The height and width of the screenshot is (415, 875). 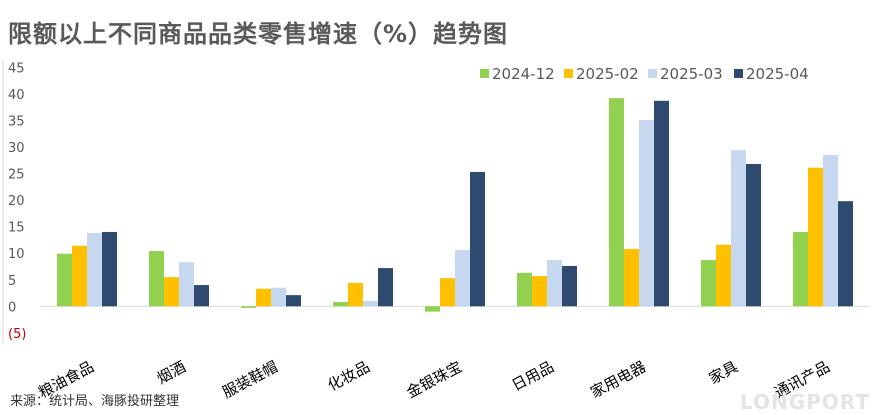 What do you see at coordinates (349, 376) in the screenshot?
I see `x-tick-label: 化妆品` at bounding box center [349, 376].